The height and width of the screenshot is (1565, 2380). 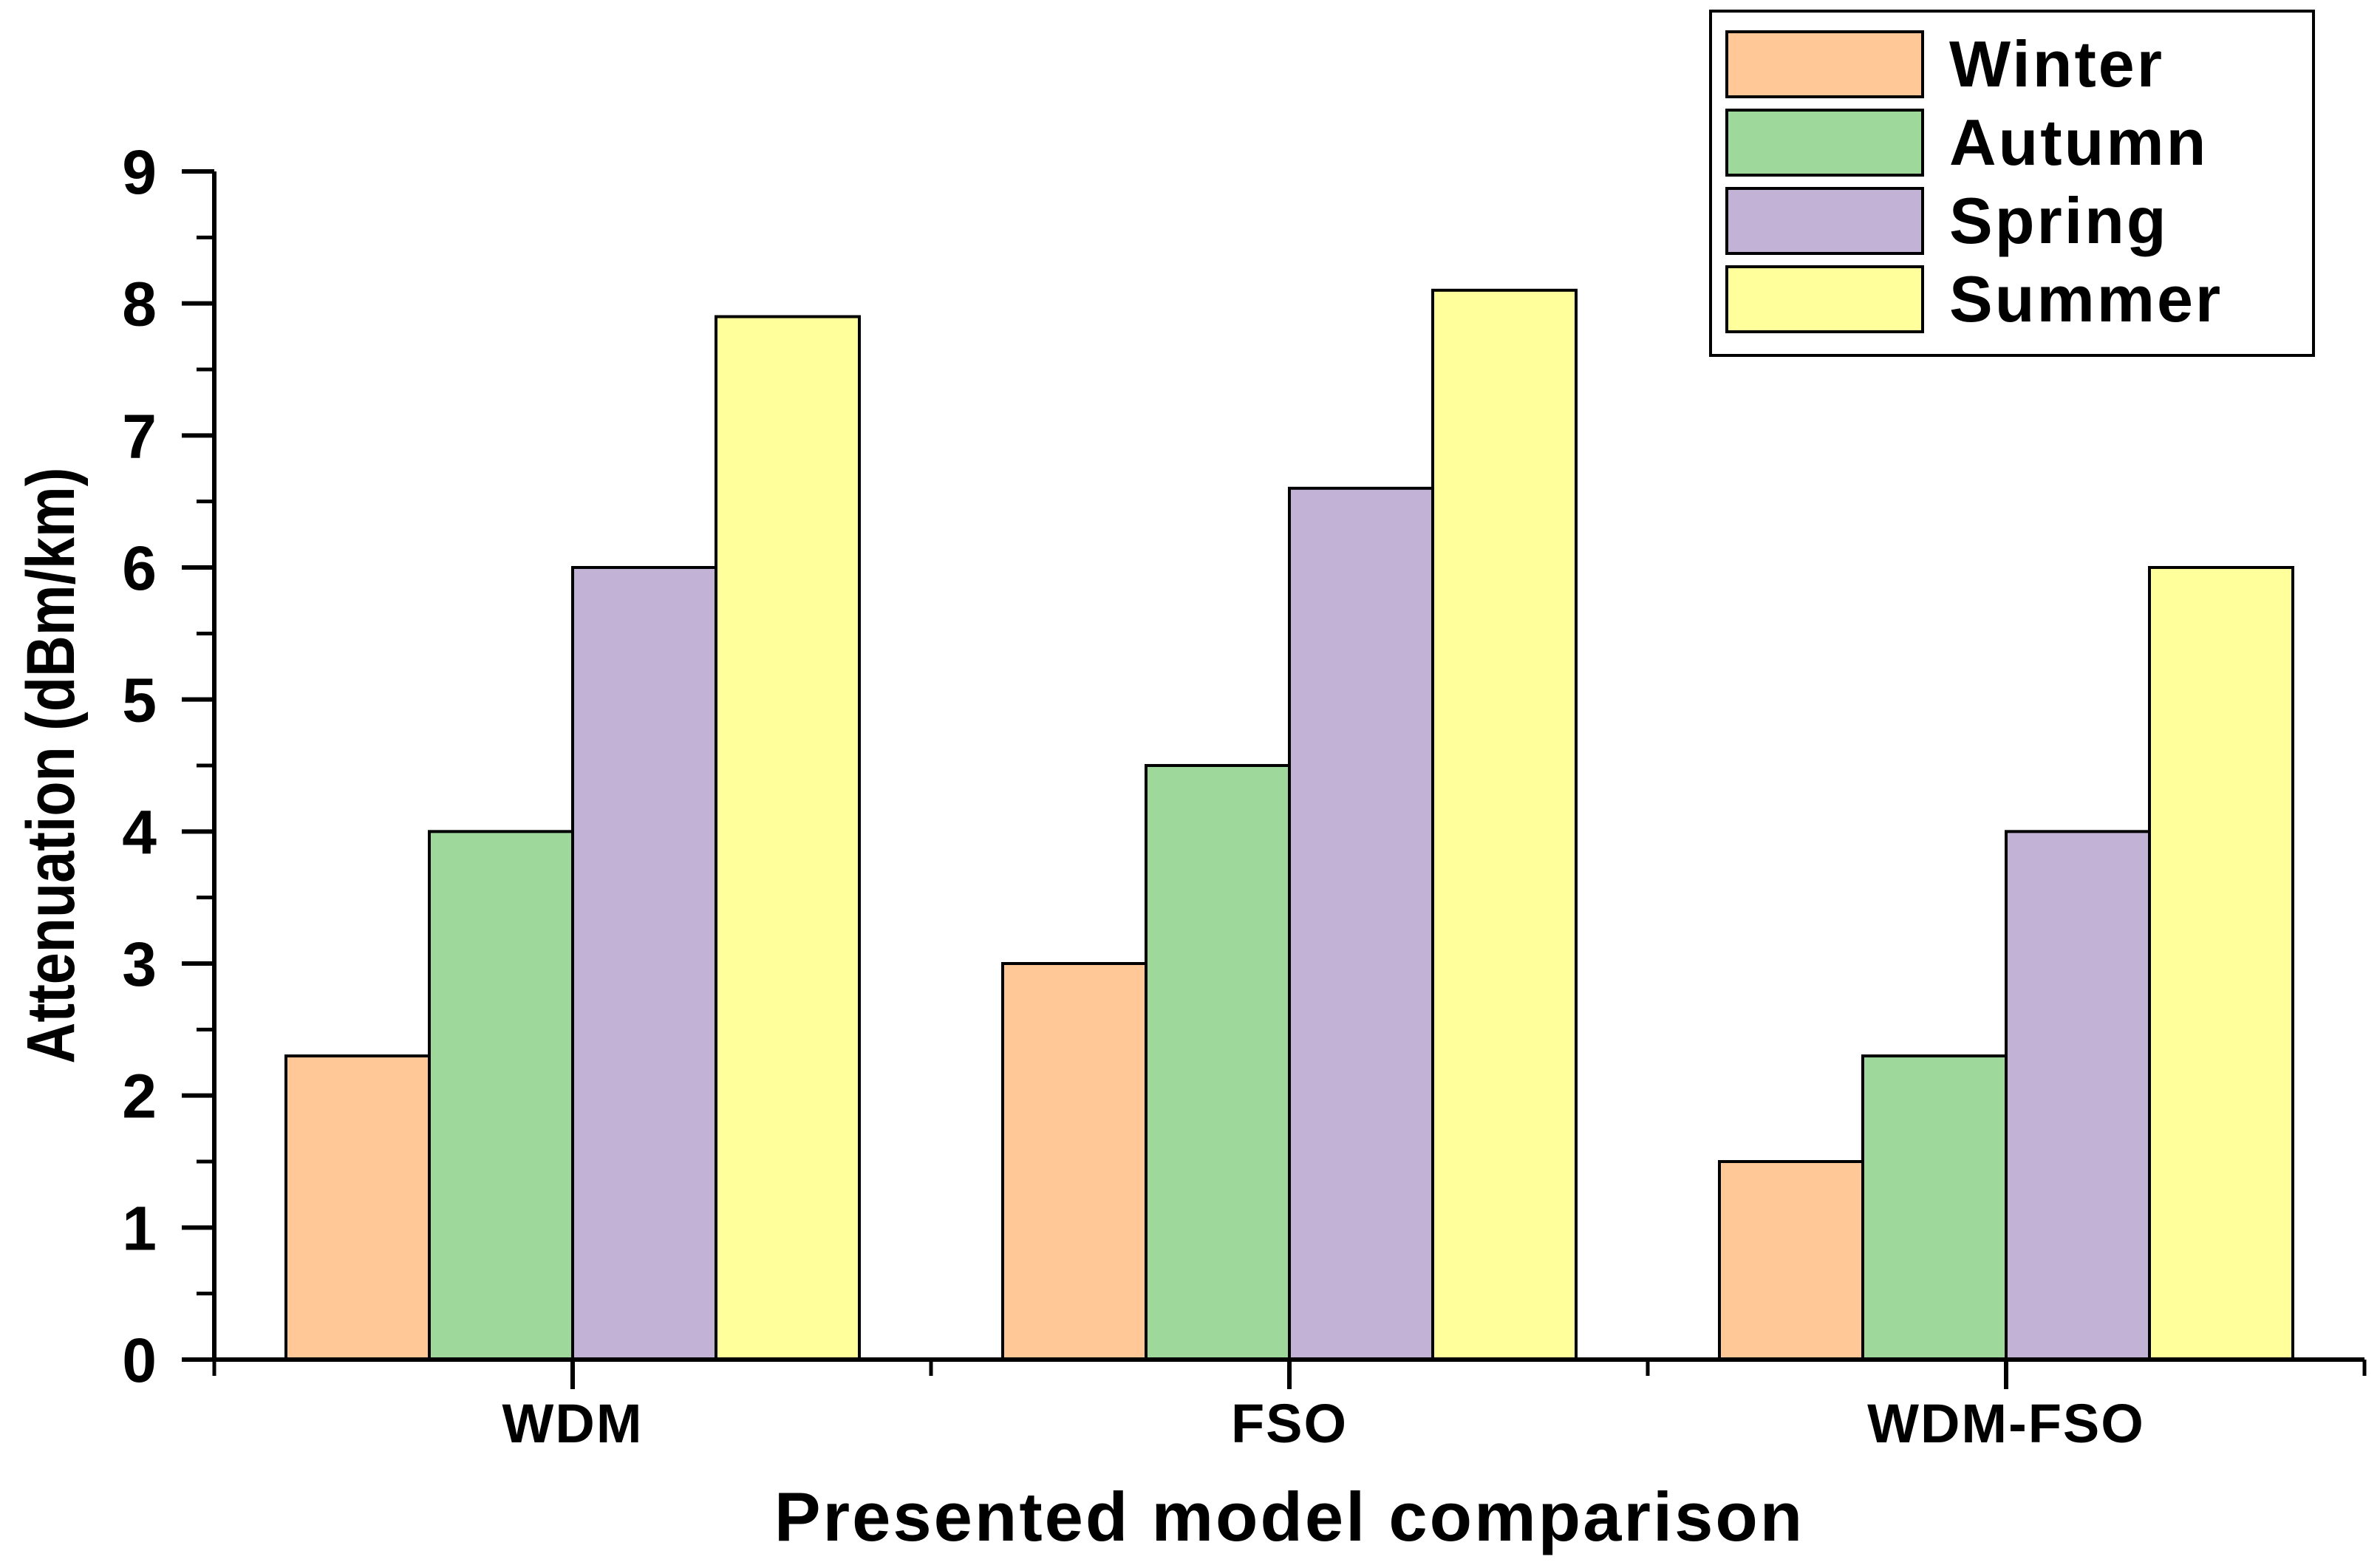 What do you see at coordinates (1825, 143) in the screenshot?
I see `legend-swatch-autumn` at bounding box center [1825, 143].